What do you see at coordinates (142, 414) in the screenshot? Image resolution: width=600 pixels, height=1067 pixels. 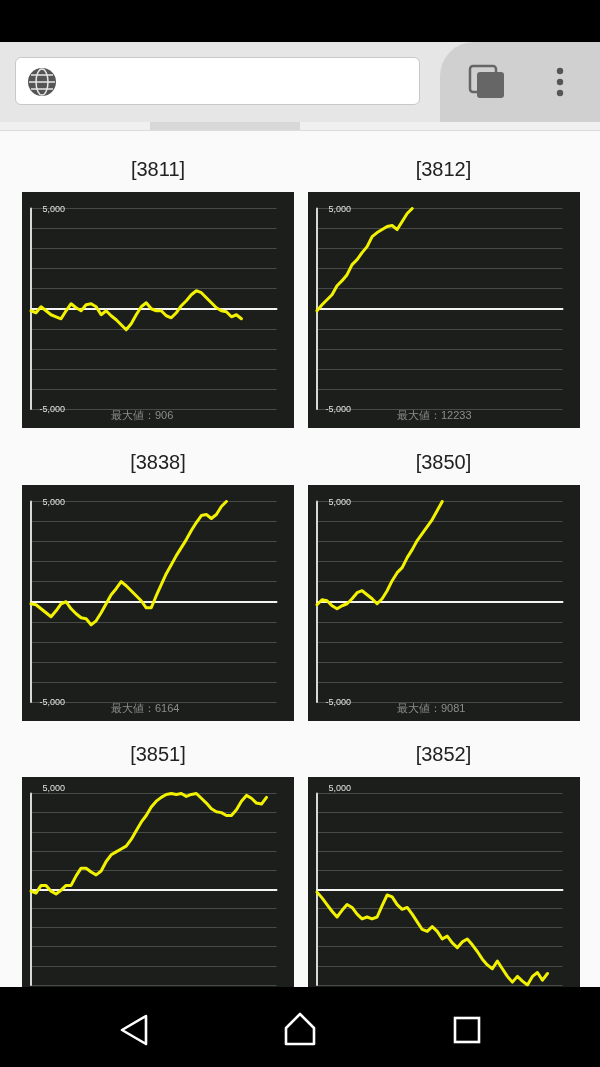 I see `annotation: 最大値：906` at bounding box center [142, 414].